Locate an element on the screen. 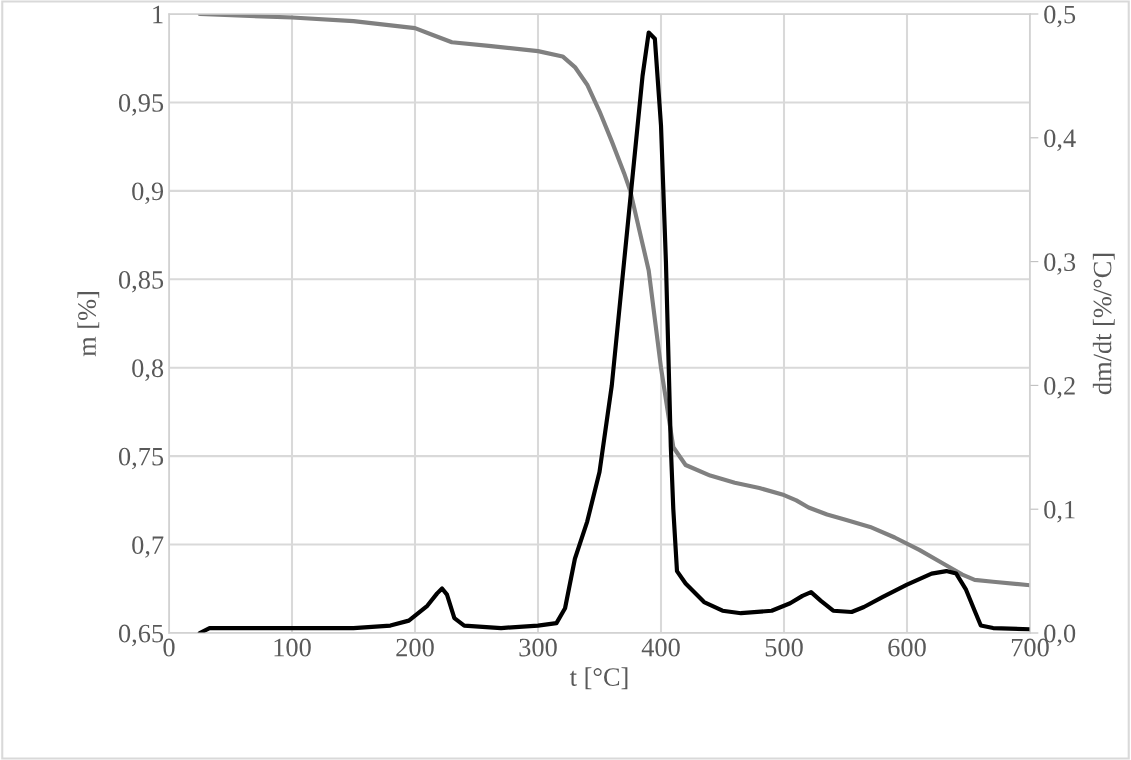 The width and height of the screenshot is (1131, 760). y2-tick-label: 0,5 is located at coordinates (1060, 16).